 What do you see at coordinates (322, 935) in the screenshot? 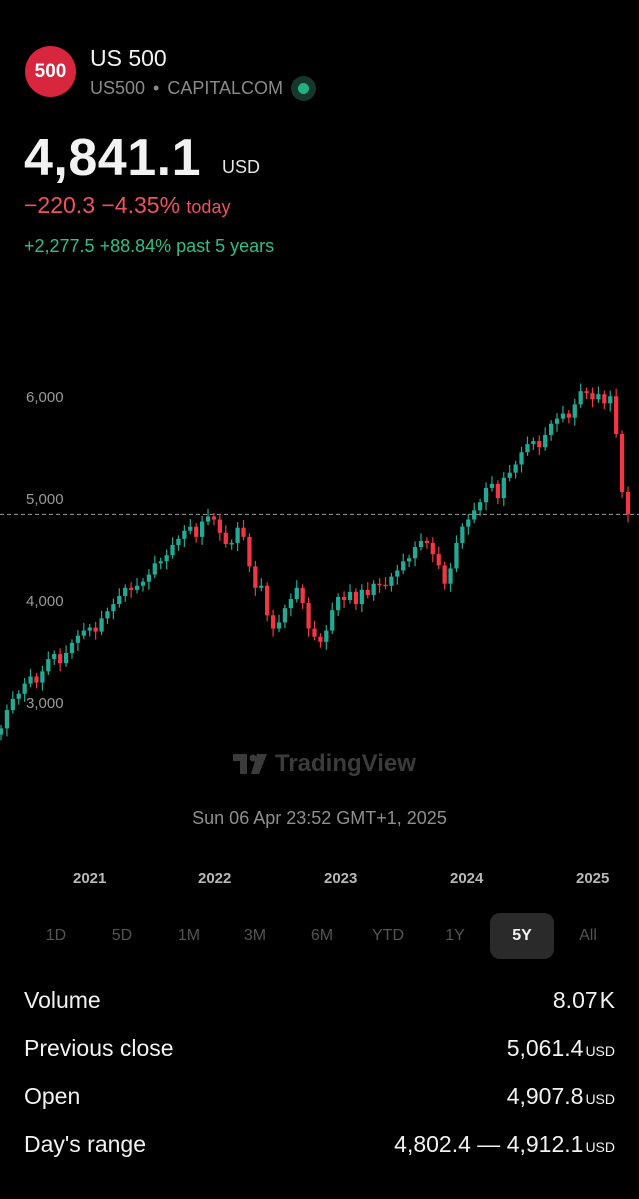
I see `range-6m-button: 6M` at bounding box center [322, 935].